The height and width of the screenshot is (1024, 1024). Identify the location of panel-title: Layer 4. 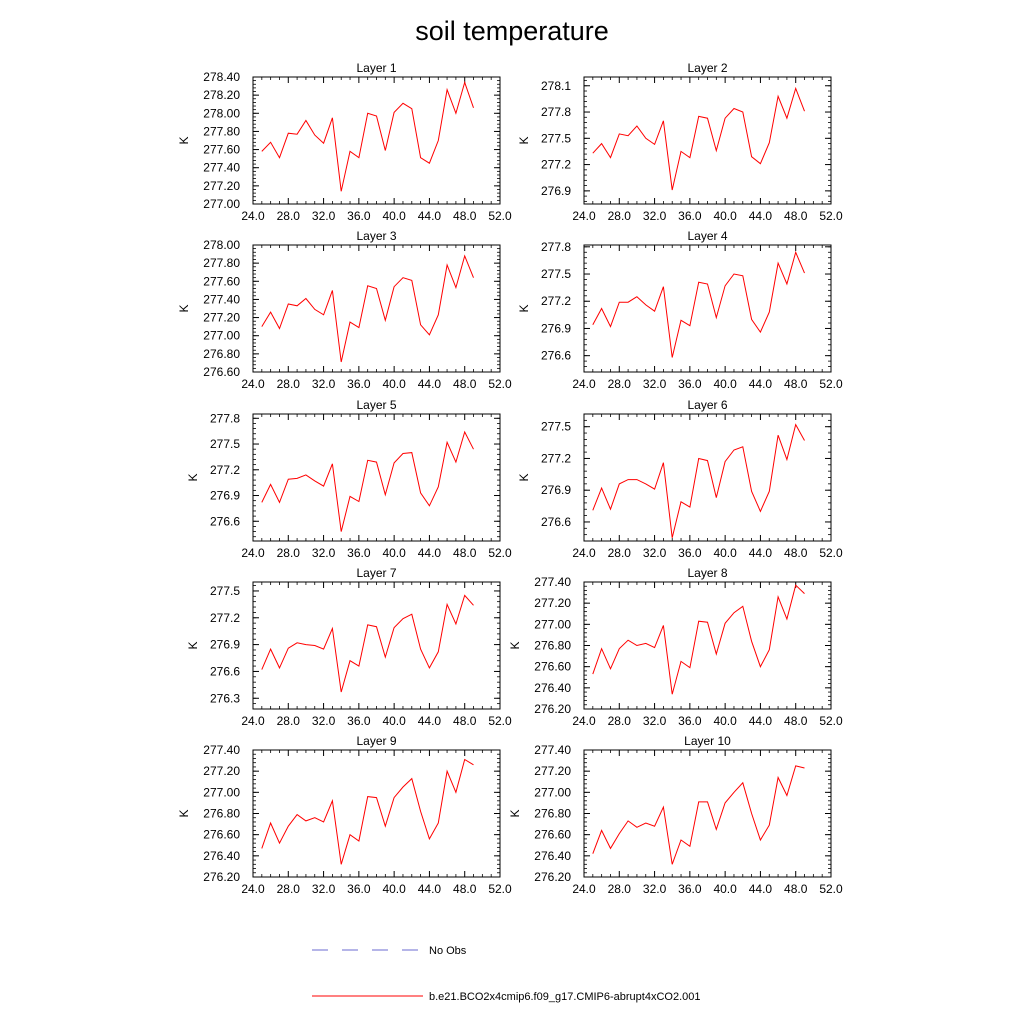
(707, 236).